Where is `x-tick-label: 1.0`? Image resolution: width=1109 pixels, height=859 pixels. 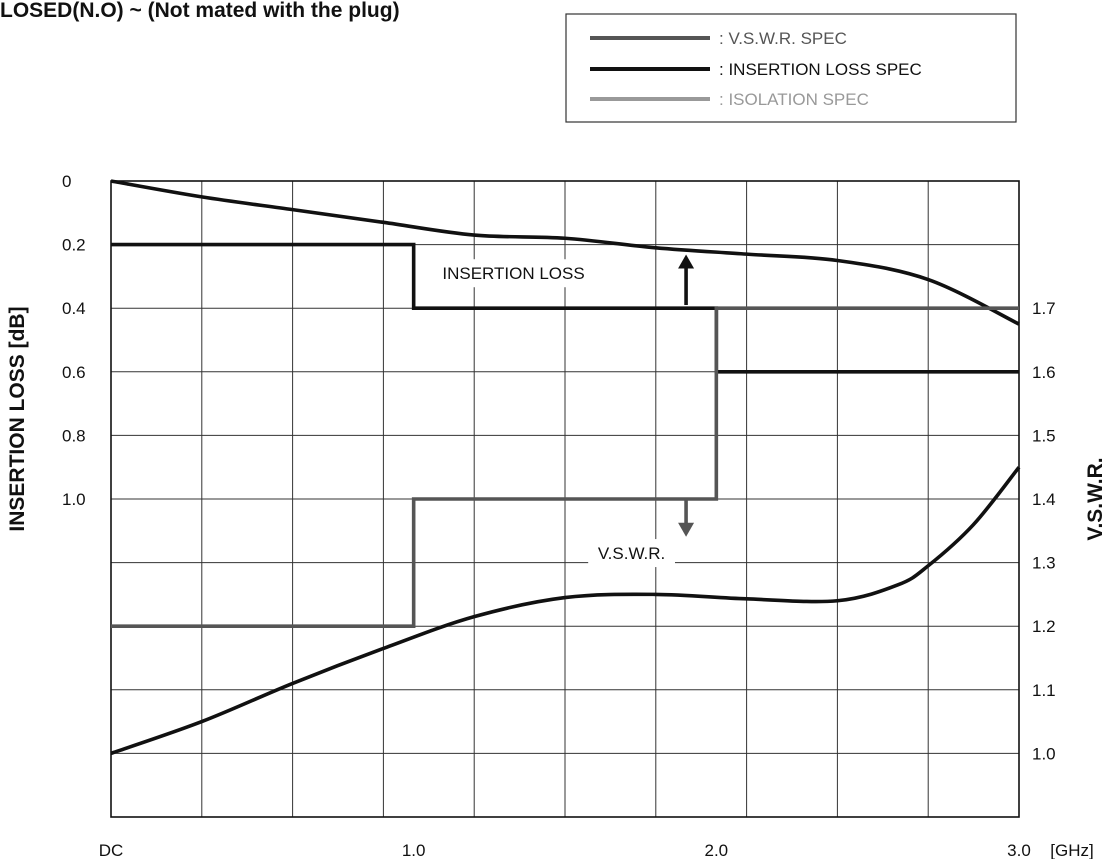
x-tick-label: 1.0 is located at coordinates (414, 850).